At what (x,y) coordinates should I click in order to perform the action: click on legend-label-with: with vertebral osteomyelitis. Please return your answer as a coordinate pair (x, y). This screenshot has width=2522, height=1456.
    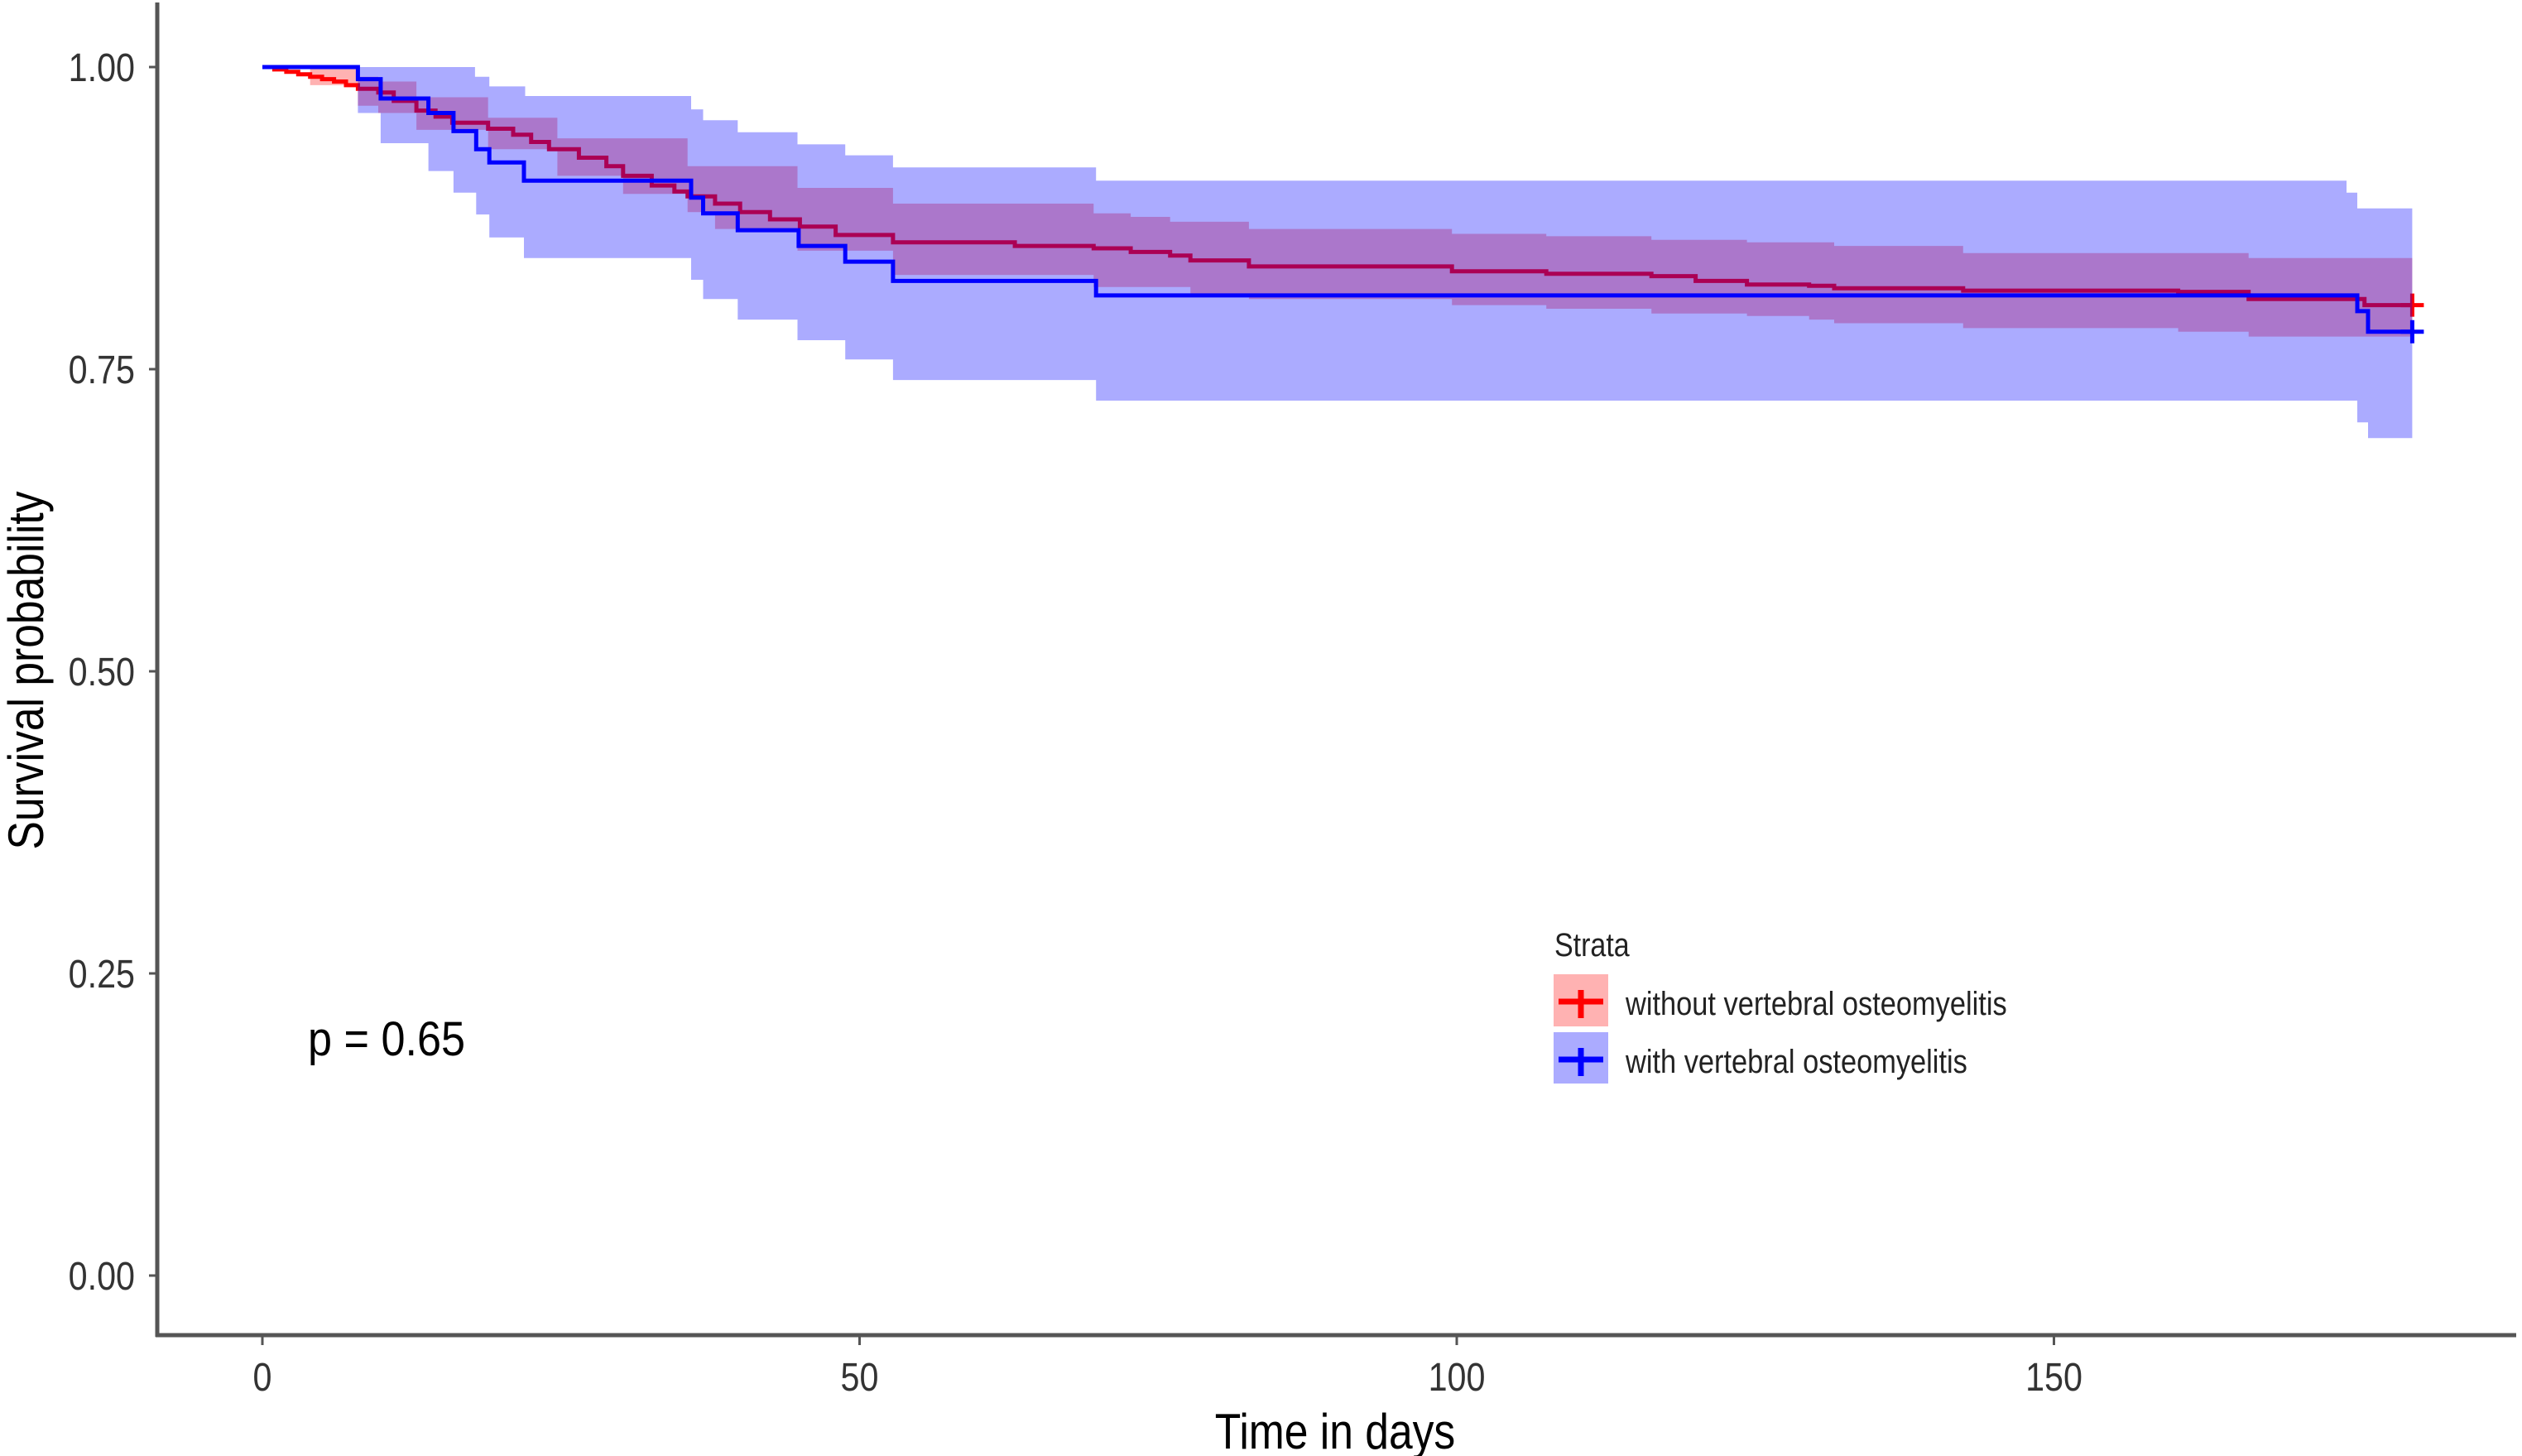
    Looking at the image, I should click on (1796, 1061).